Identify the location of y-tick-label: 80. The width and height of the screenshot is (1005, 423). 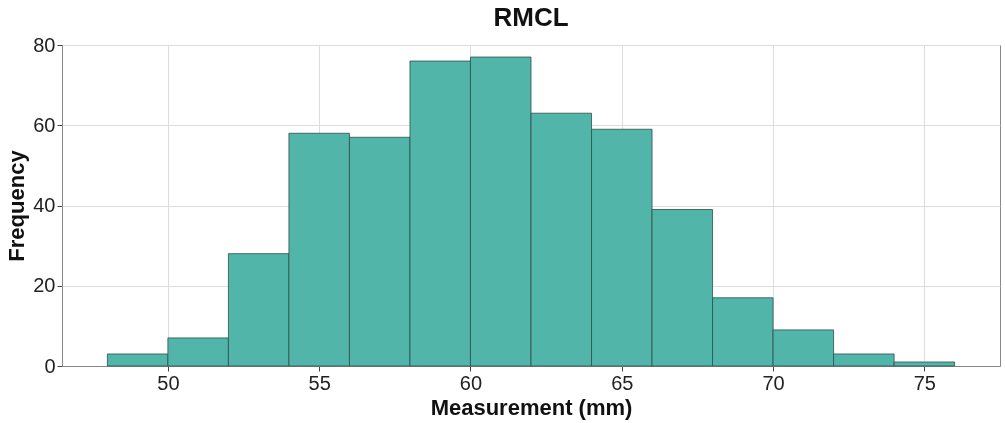
(44, 44).